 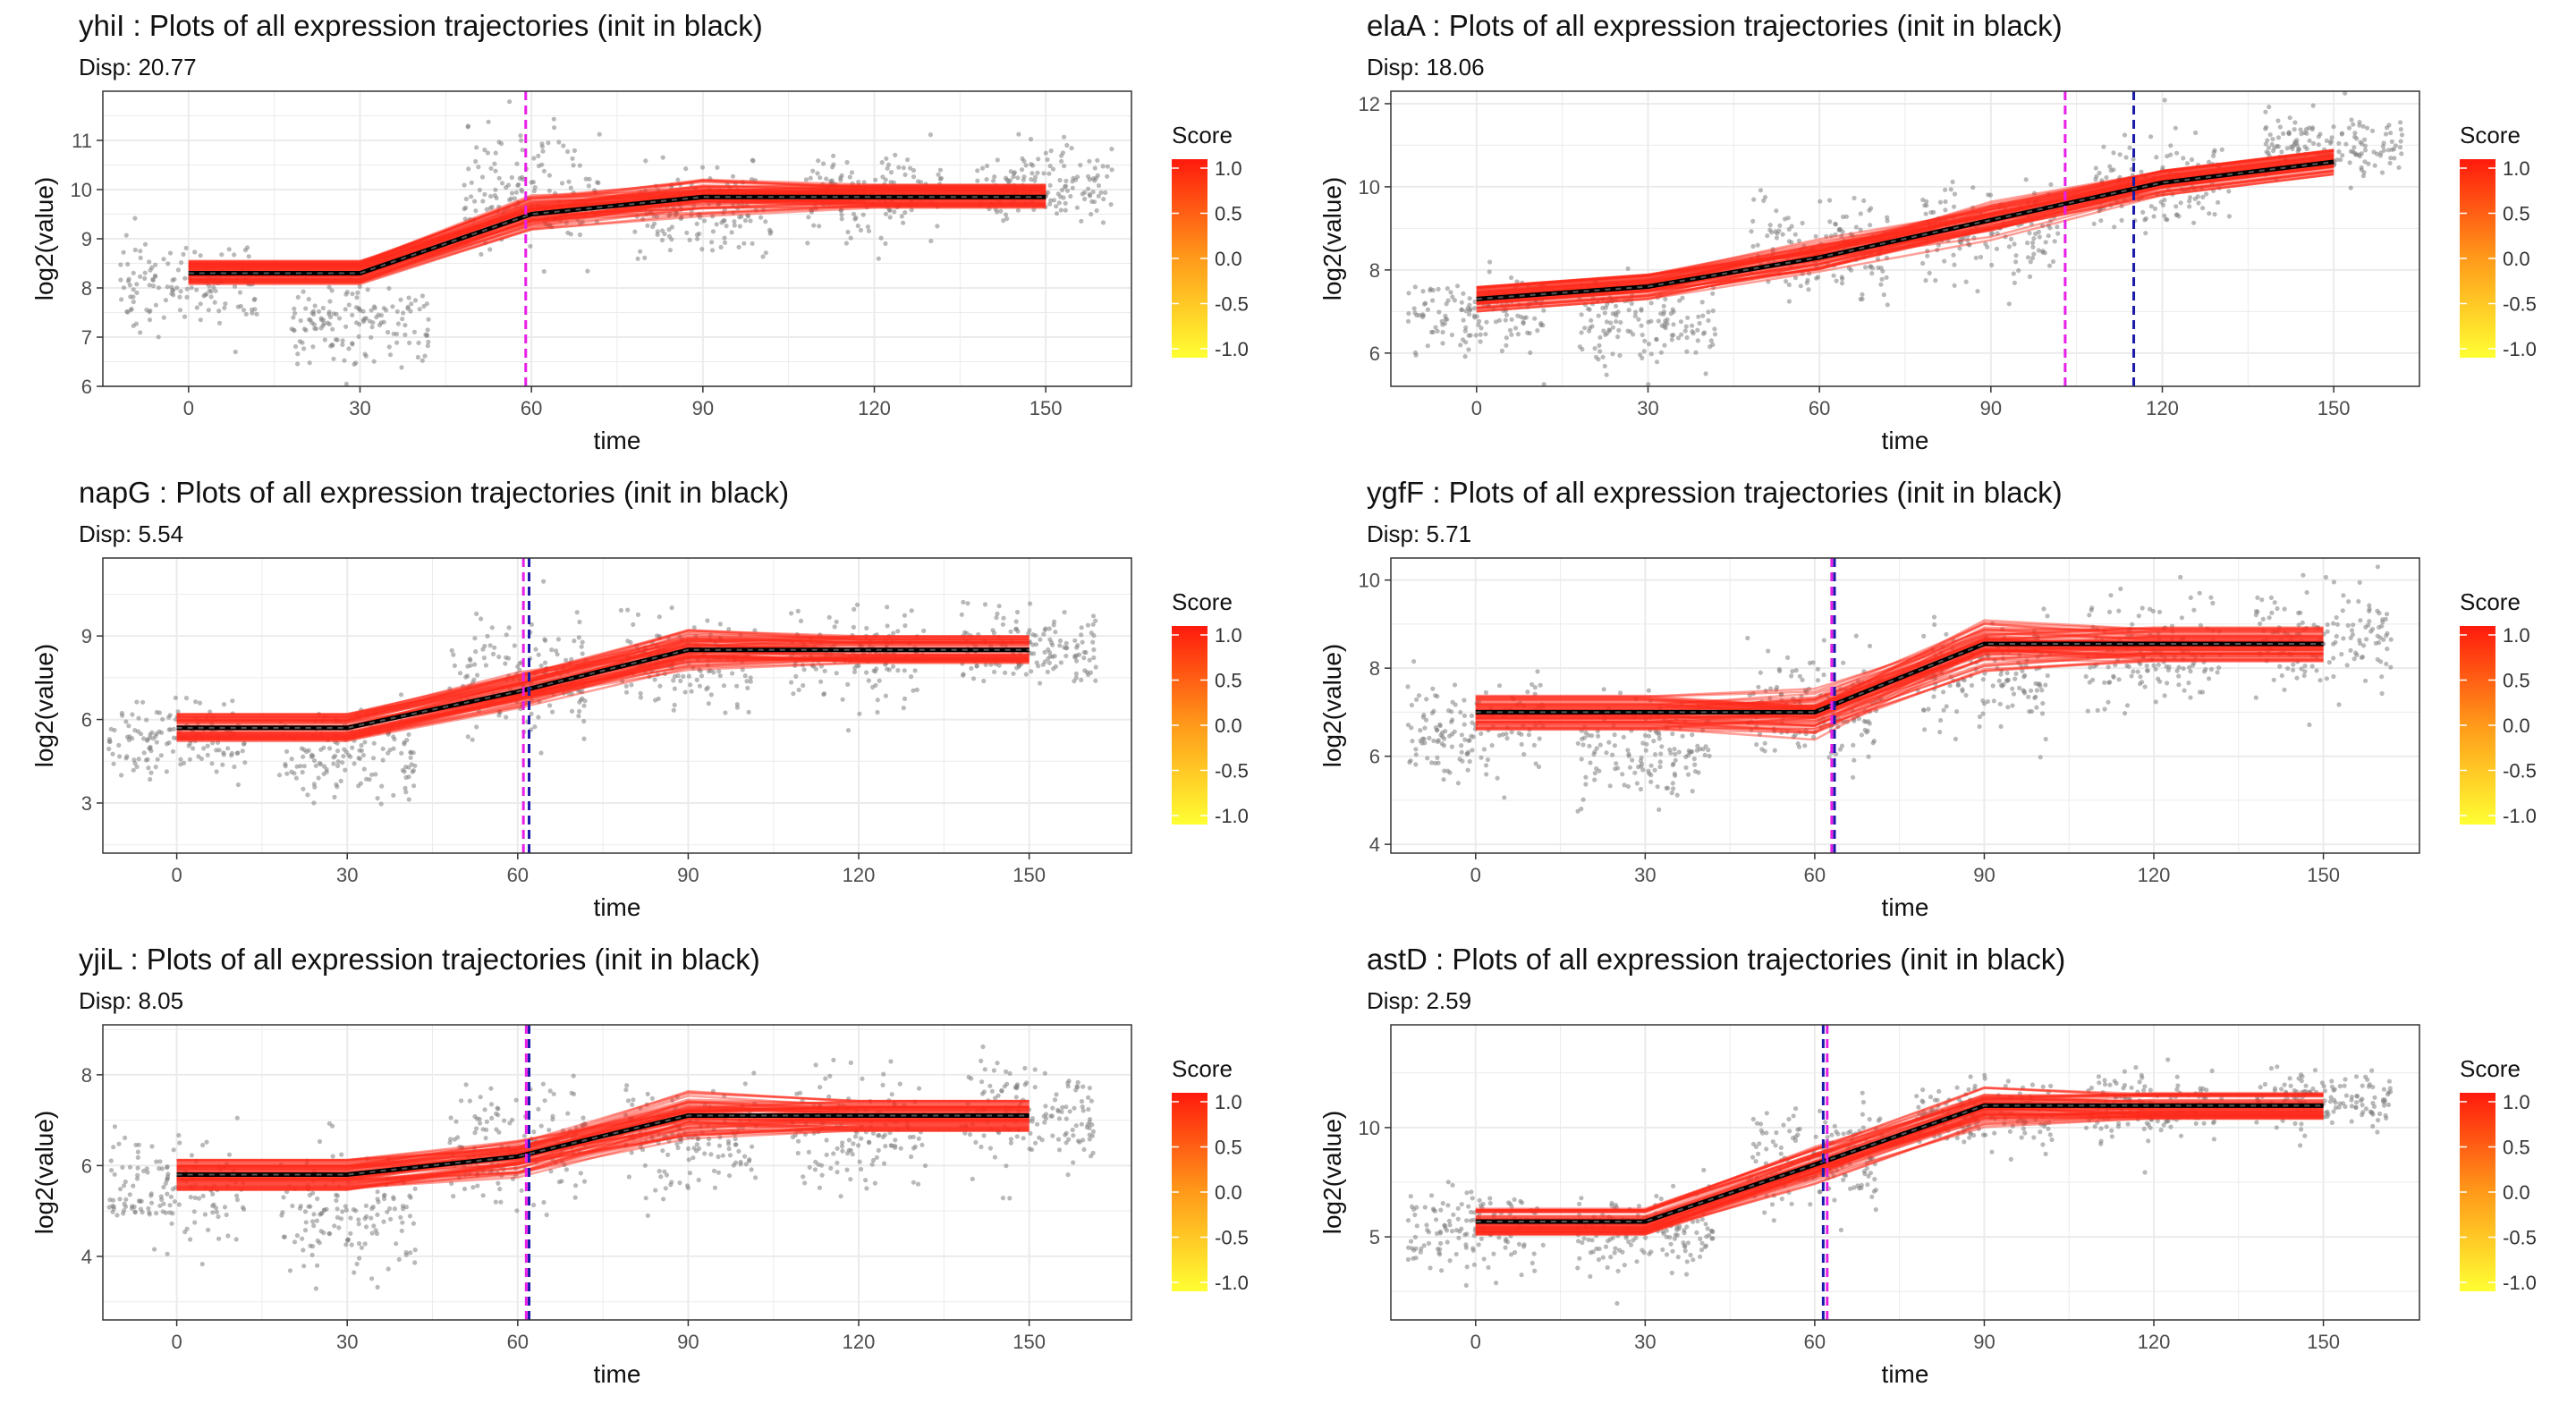 I want to click on chart-subtitle: Disp: 5.54, so click(x=131, y=533).